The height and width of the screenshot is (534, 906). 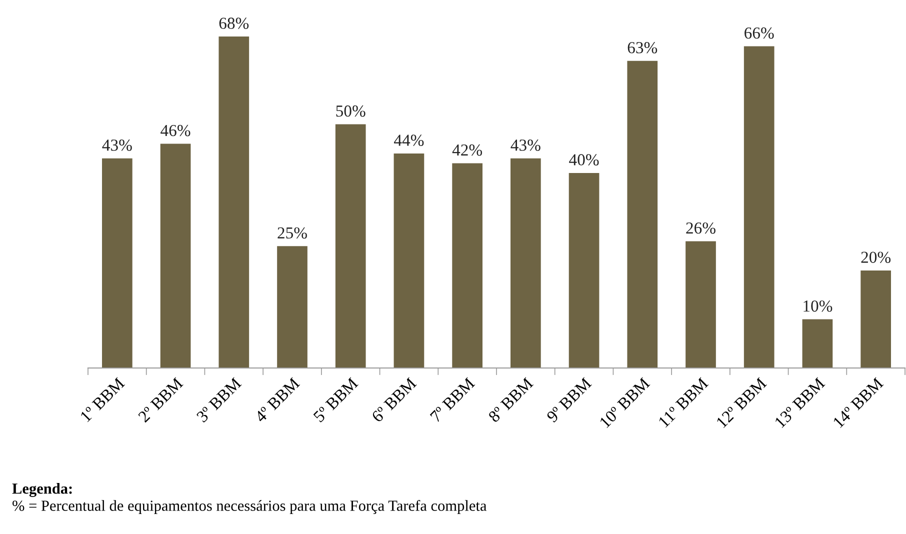 What do you see at coordinates (409, 140) in the screenshot?
I see `data-label: 44%` at bounding box center [409, 140].